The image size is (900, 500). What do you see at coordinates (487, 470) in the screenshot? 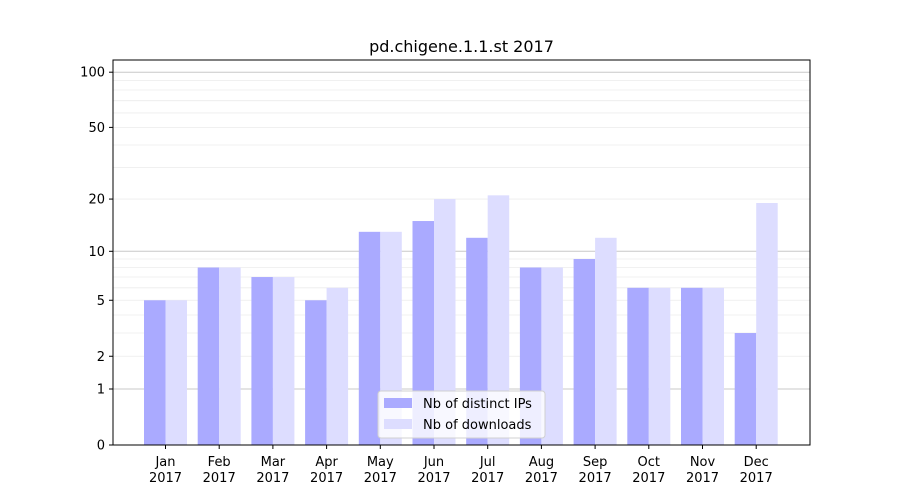
I see `x-tick-label: Jul 2017` at bounding box center [487, 470].